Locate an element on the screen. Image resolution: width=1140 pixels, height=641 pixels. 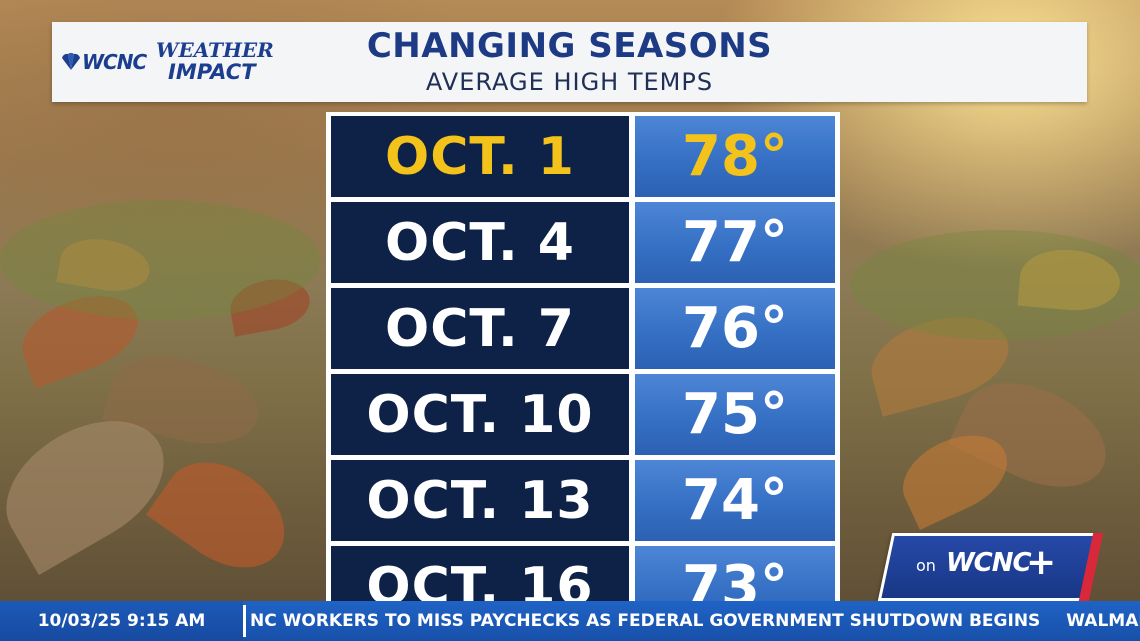
date-cell: OCT. 4 is located at coordinates (480, 242).